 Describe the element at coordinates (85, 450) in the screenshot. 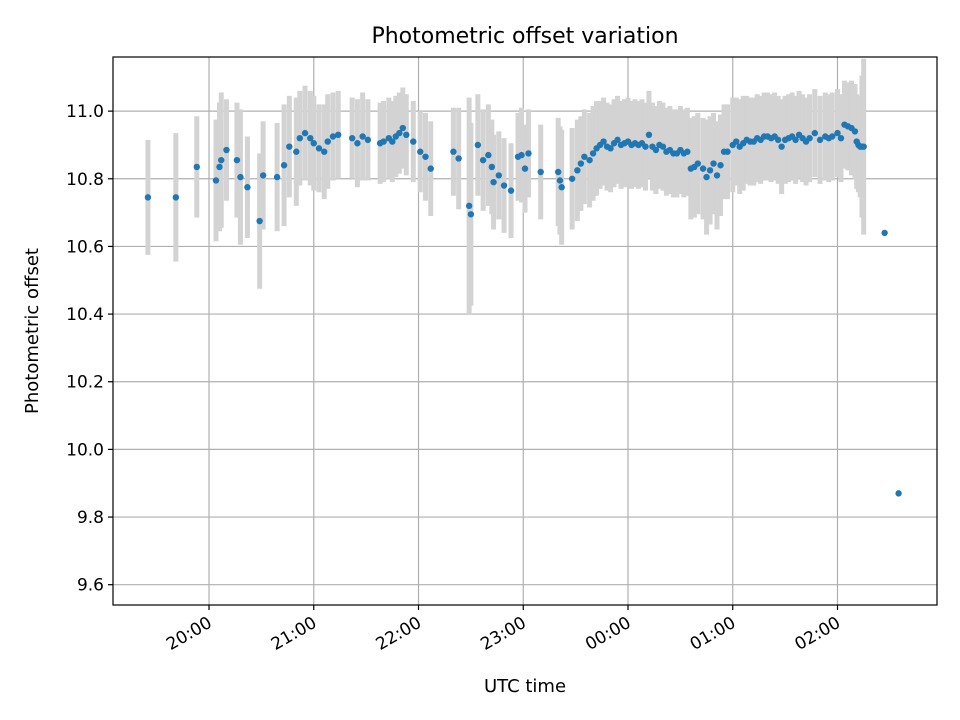

I see `y-tick-label: 10.0` at that location.